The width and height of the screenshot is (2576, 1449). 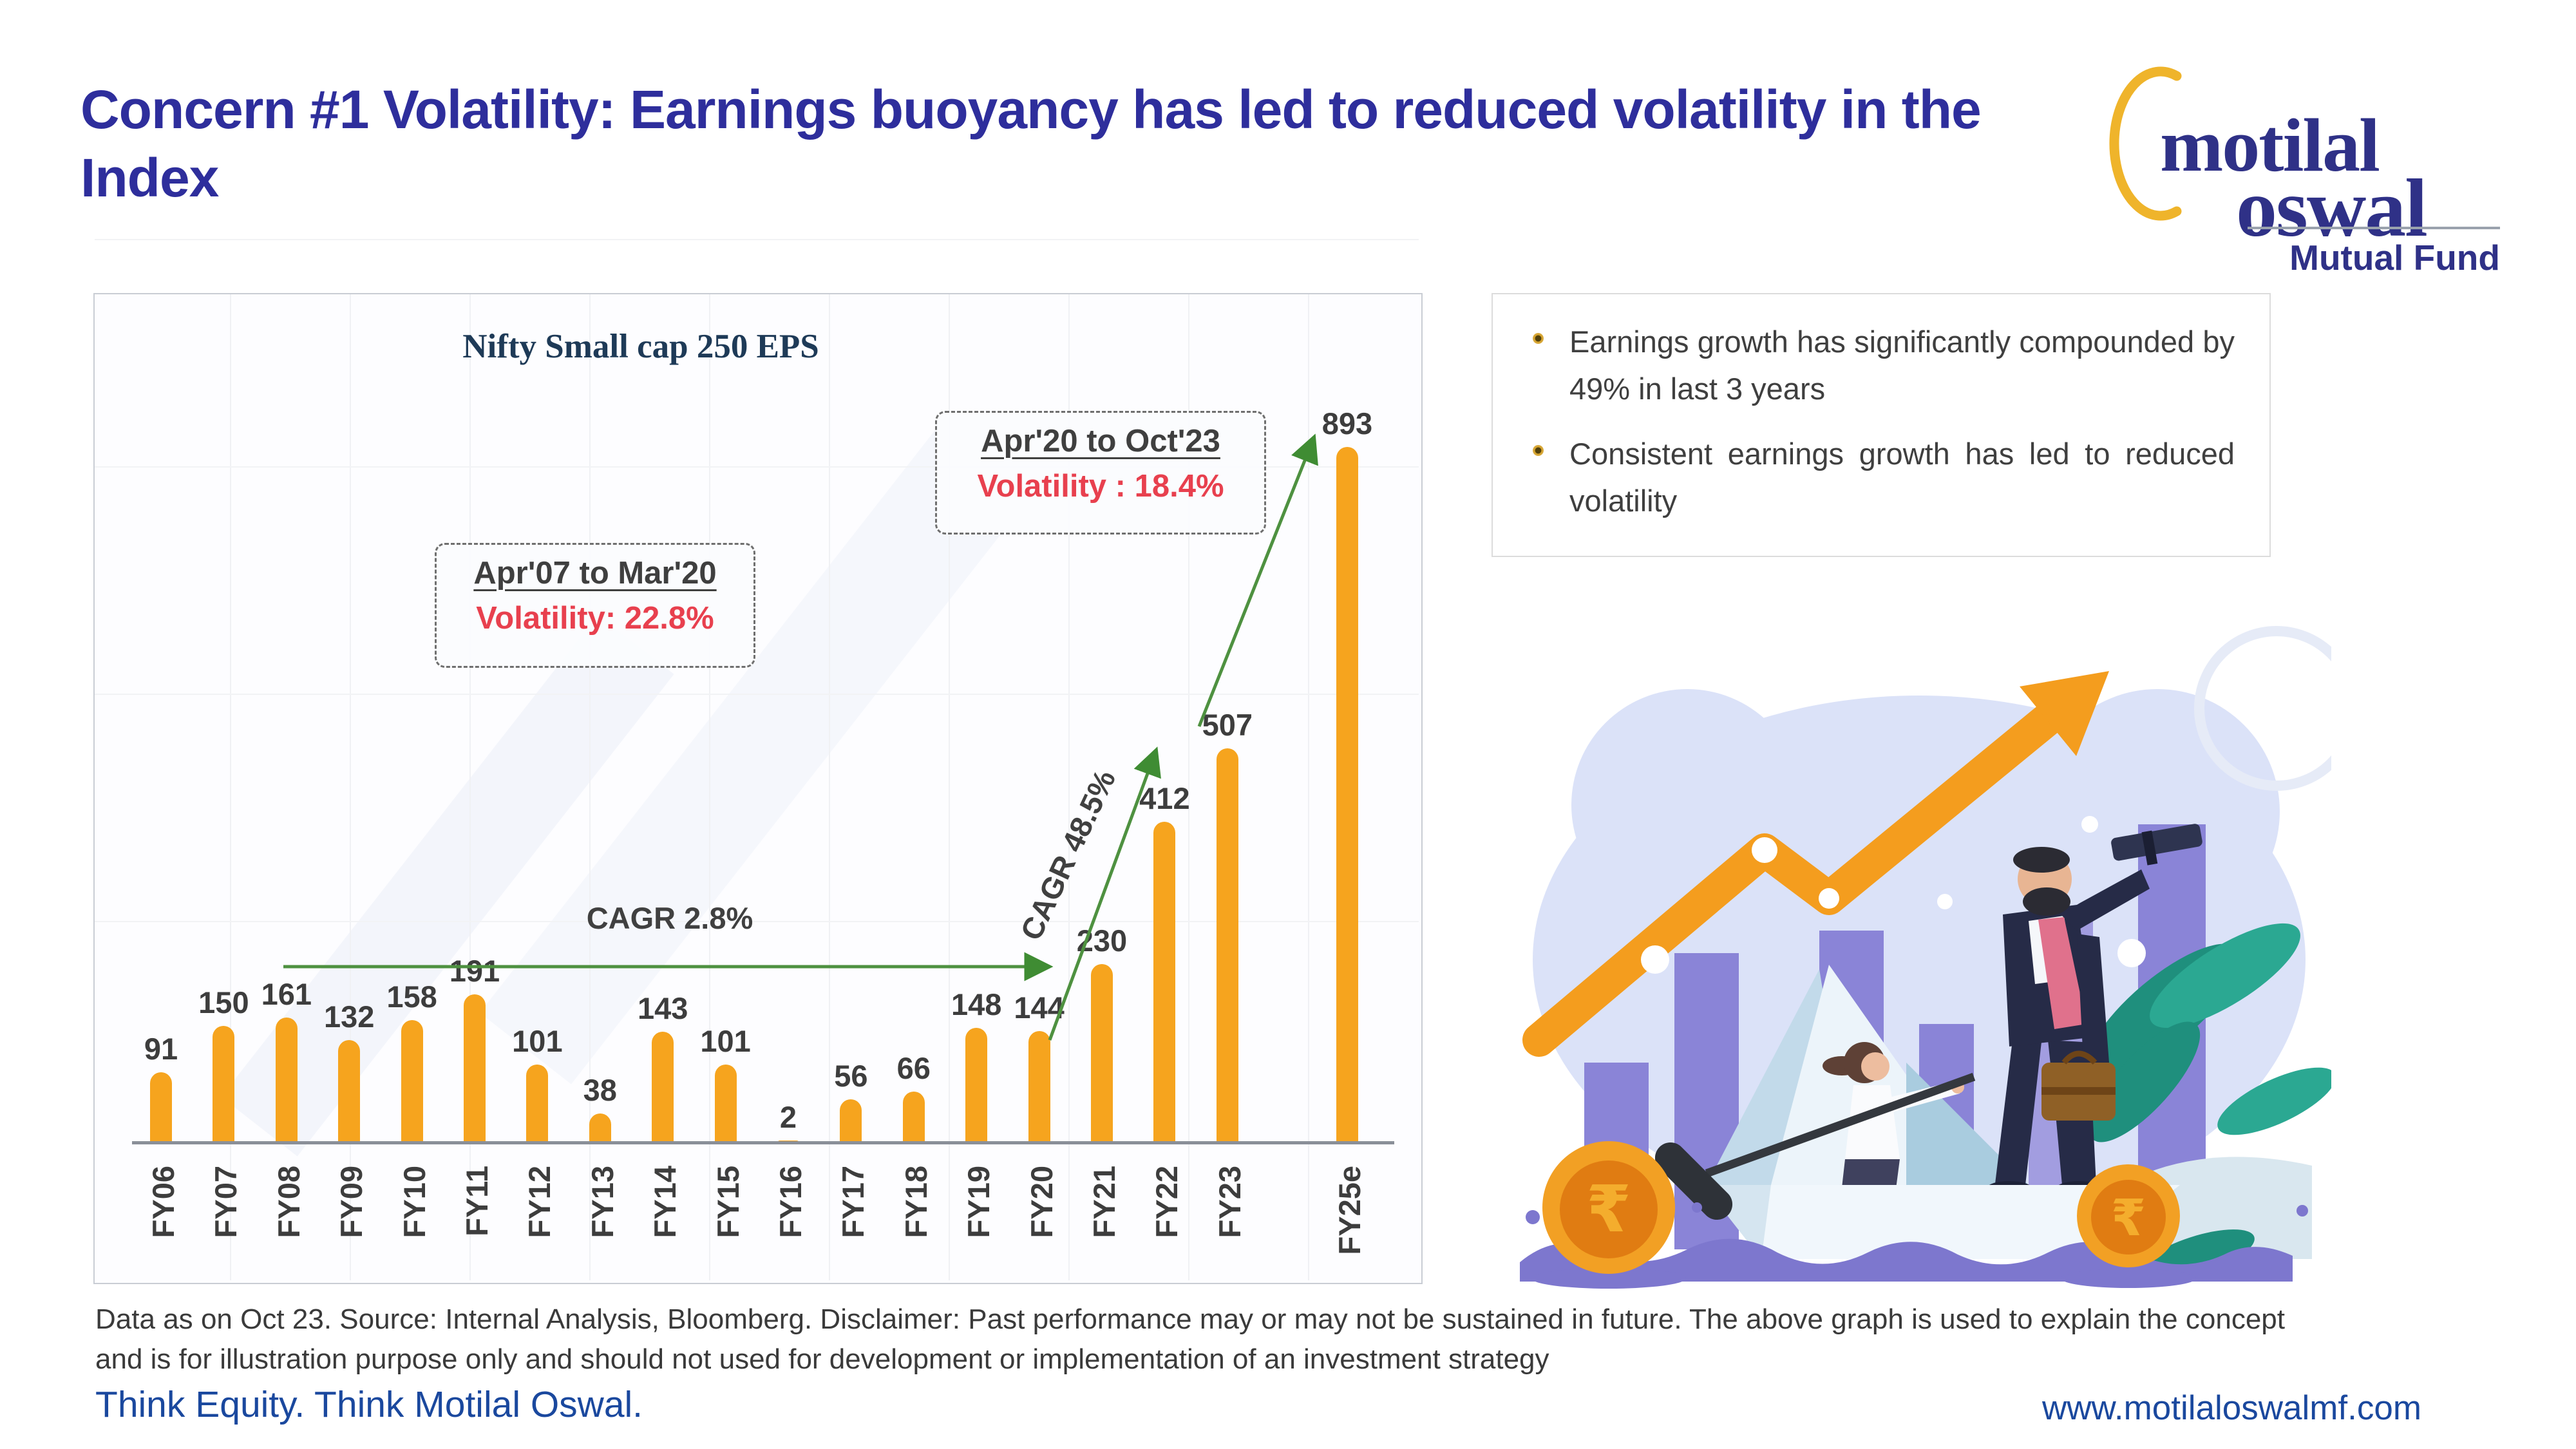 What do you see at coordinates (2262, 709) in the screenshot?
I see `faint-ring` at bounding box center [2262, 709].